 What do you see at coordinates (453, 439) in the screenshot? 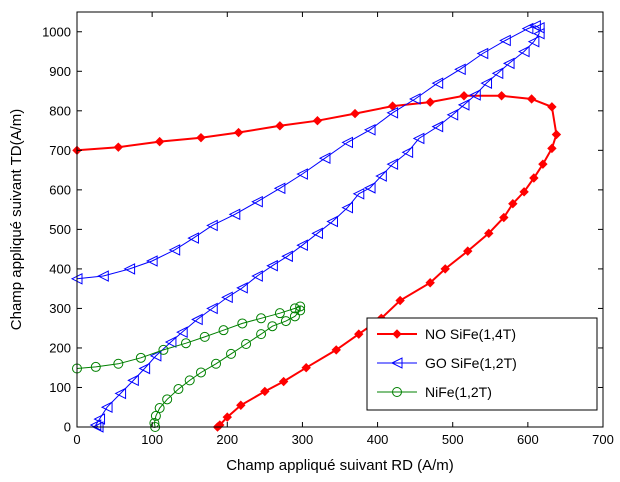
I see `x-tick-label: 500` at bounding box center [453, 439].